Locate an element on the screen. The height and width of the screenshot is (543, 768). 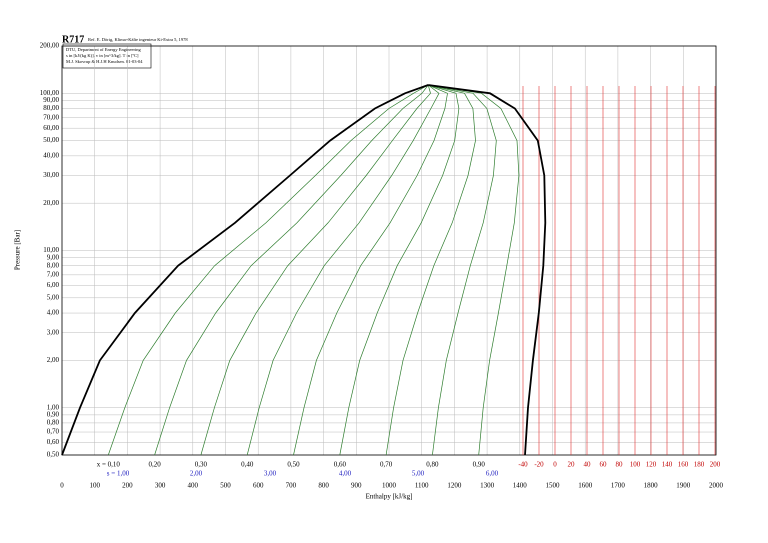
y-tick-label: 60,00 is located at coordinates (51, 128).